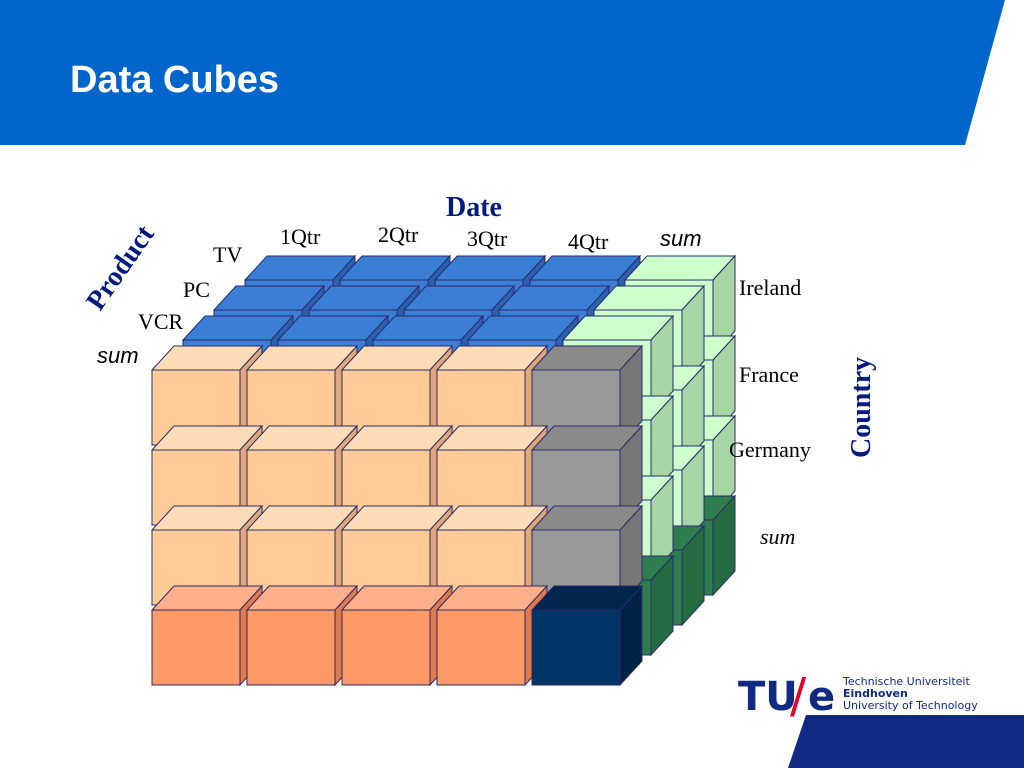  Describe the element at coordinates (300, 236) in the screenshot. I see `date-label: 1Qtr` at that location.